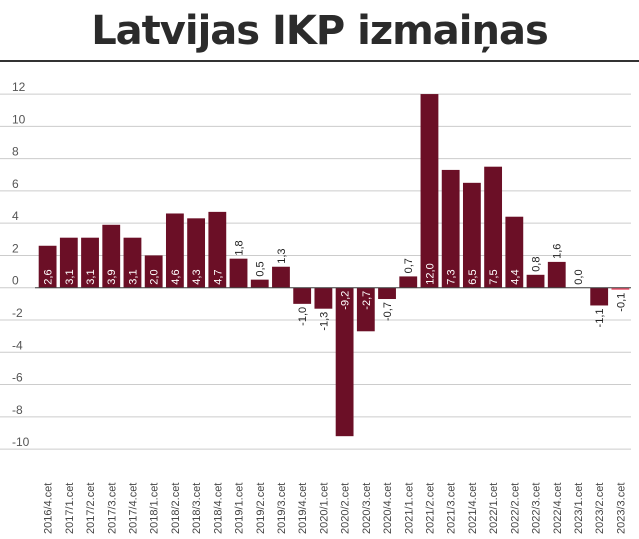  What do you see at coordinates (17, 345) in the screenshot?
I see `y-tick-label: -4` at bounding box center [17, 345].